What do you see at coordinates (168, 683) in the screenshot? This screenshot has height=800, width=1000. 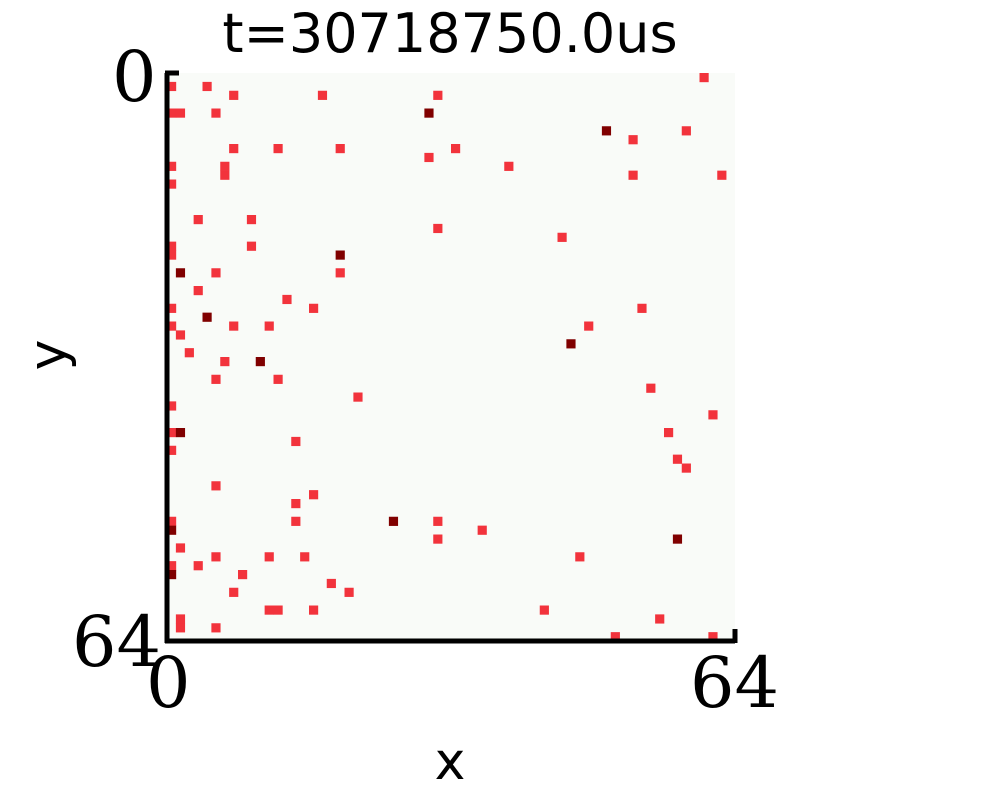 I see `x-tick-label-0: 0` at bounding box center [168, 683].